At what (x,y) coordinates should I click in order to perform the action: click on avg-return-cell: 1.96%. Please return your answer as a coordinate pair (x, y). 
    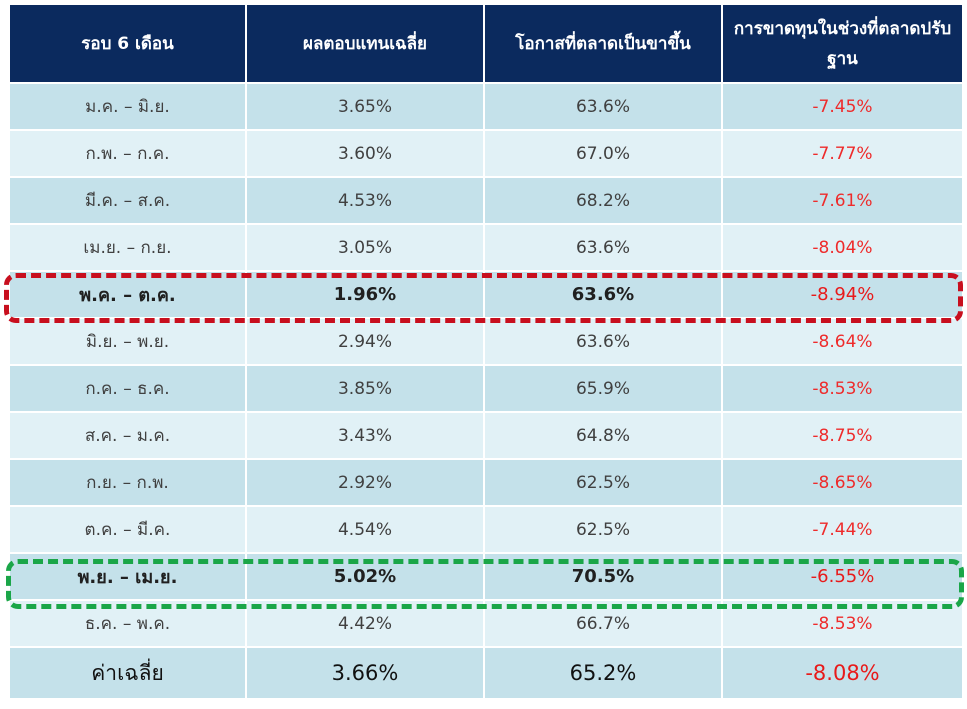
    Looking at the image, I should click on (365, 295).